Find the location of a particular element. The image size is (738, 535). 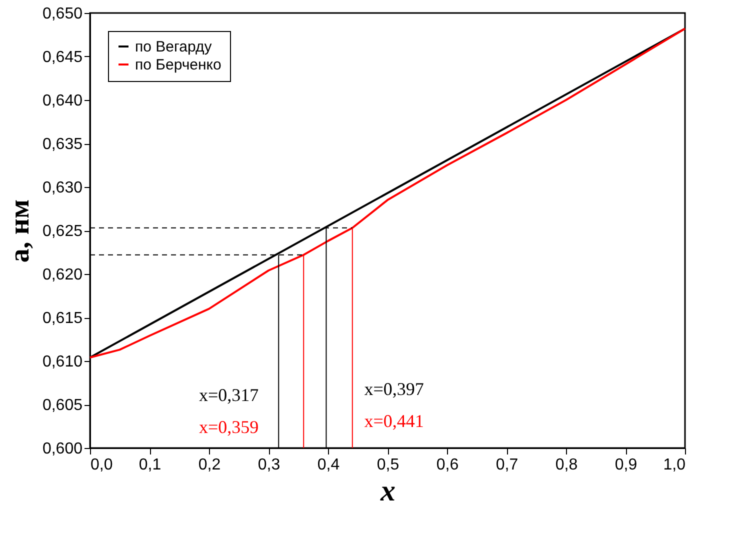

y-tick-label: 0,610 is located at coordinates (62, 362).